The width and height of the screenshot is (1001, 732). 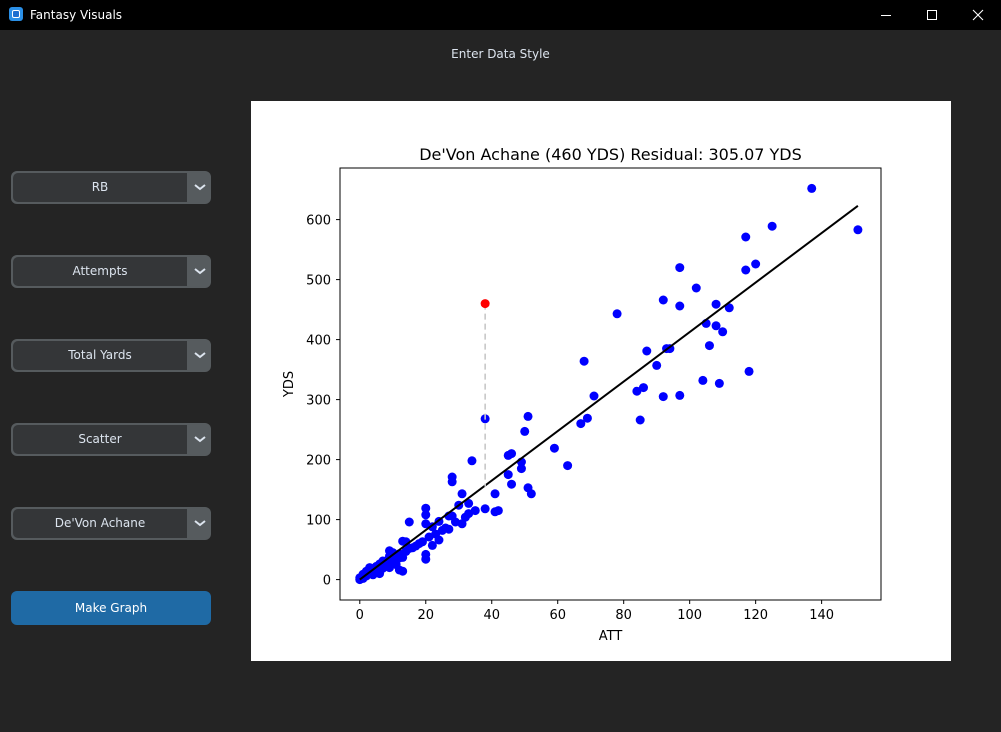 What do you see at coordinates (100, 271) in the screenshot?
I see `x-stat-dropdown-value: Attempts` at bounding box center [100, 271].